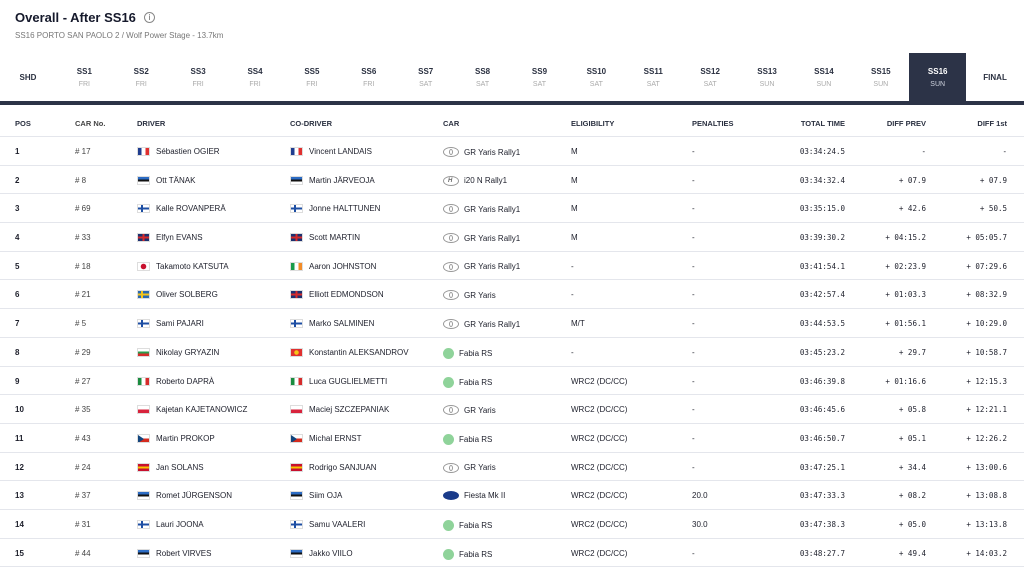 The image size is (1024, 569). What do you see at coordinates (343, 467) in the screenshot?
I see `codriver-name: Rodrigo SANJUAN` at bounding box center [343, 467].